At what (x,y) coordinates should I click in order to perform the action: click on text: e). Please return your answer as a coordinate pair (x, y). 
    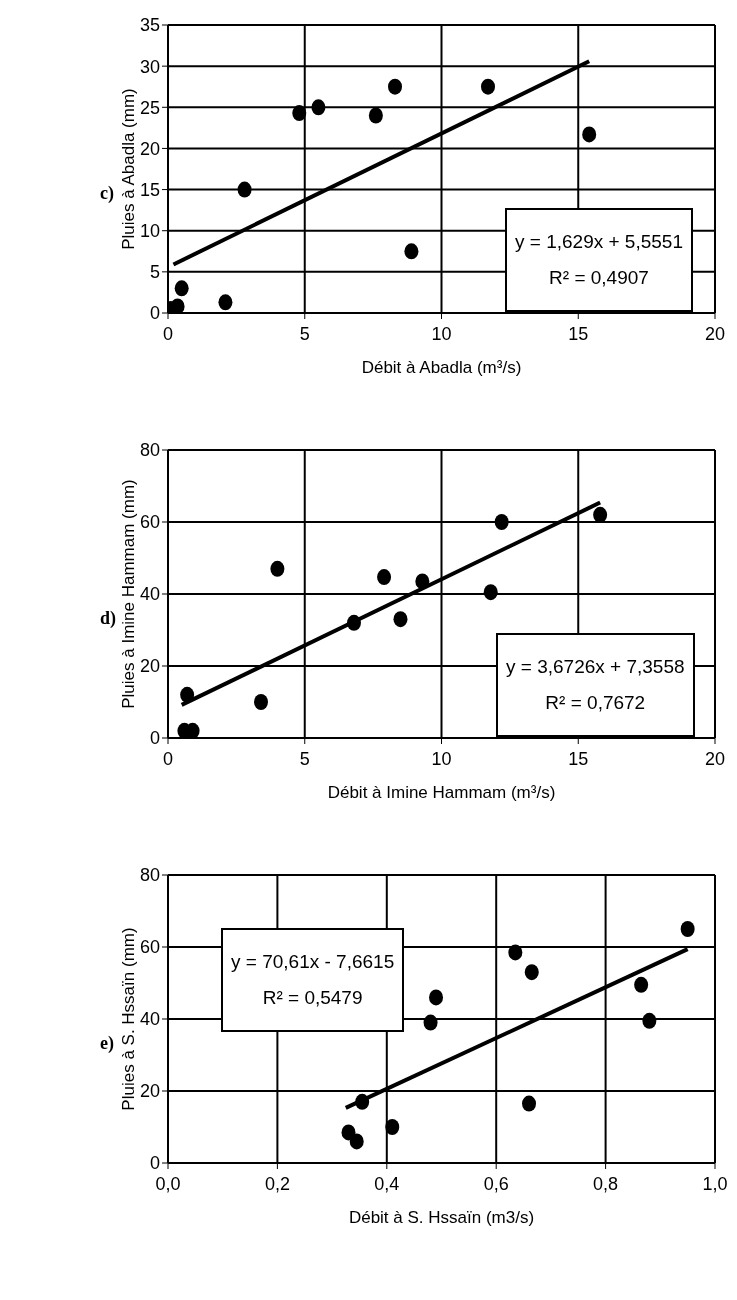
    Looking at the image, I should click on (107, 1043).